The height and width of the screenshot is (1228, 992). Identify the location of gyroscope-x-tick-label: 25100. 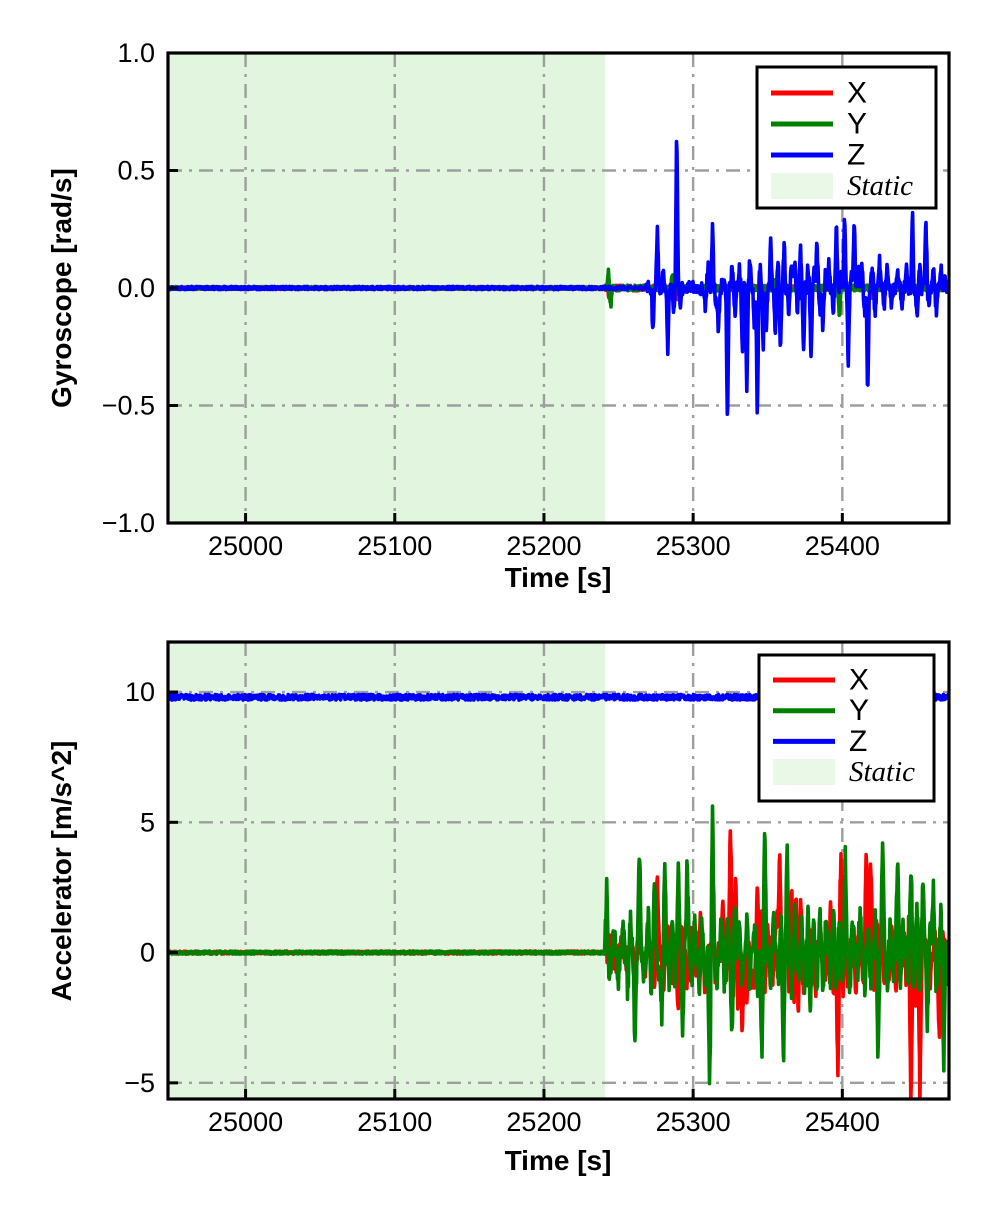
(394, 546).